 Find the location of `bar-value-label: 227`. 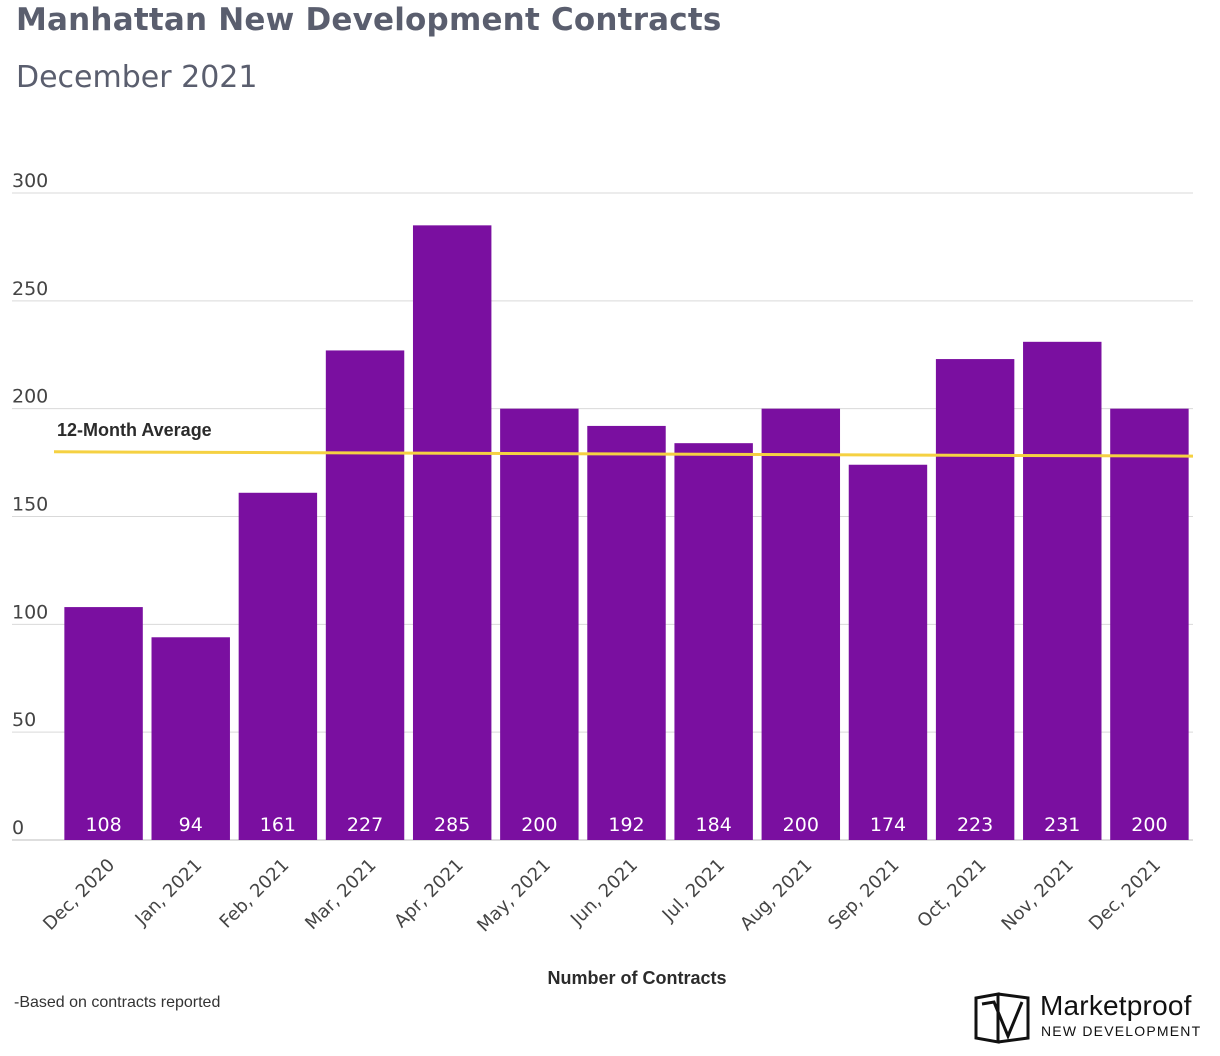

bar-value-label: 227 is located at coordinates (365, 825).